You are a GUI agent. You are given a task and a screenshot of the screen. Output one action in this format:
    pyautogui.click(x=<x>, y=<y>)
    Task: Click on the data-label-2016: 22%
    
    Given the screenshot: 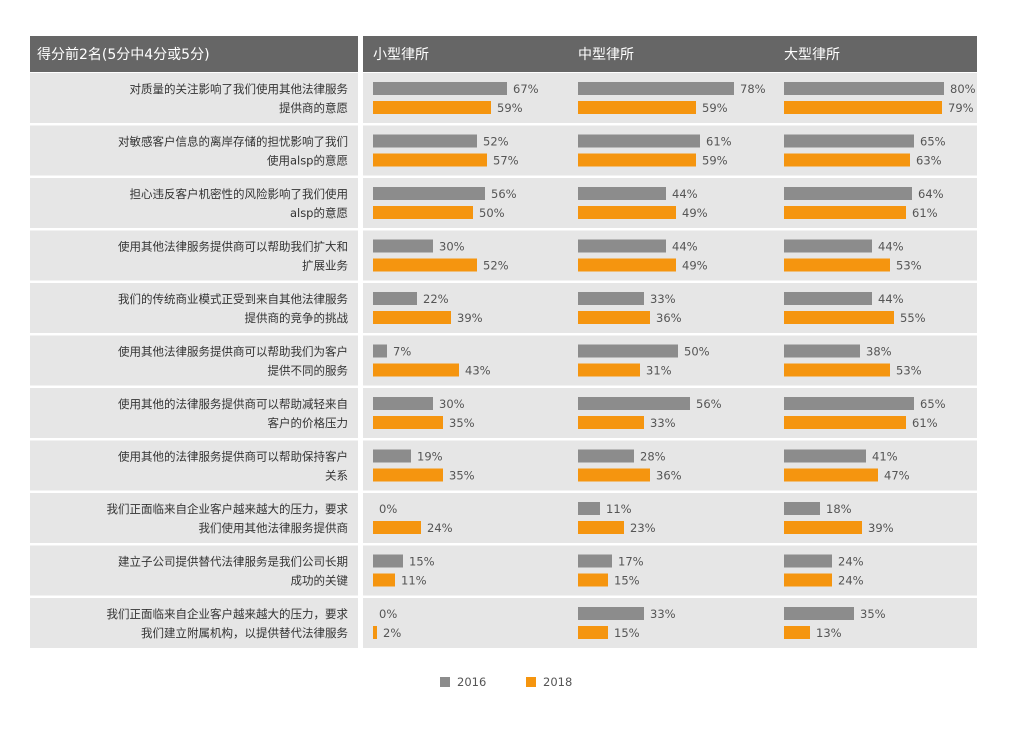 What is the action you would take?
    pyautogui.click(x=436, y=299)
    